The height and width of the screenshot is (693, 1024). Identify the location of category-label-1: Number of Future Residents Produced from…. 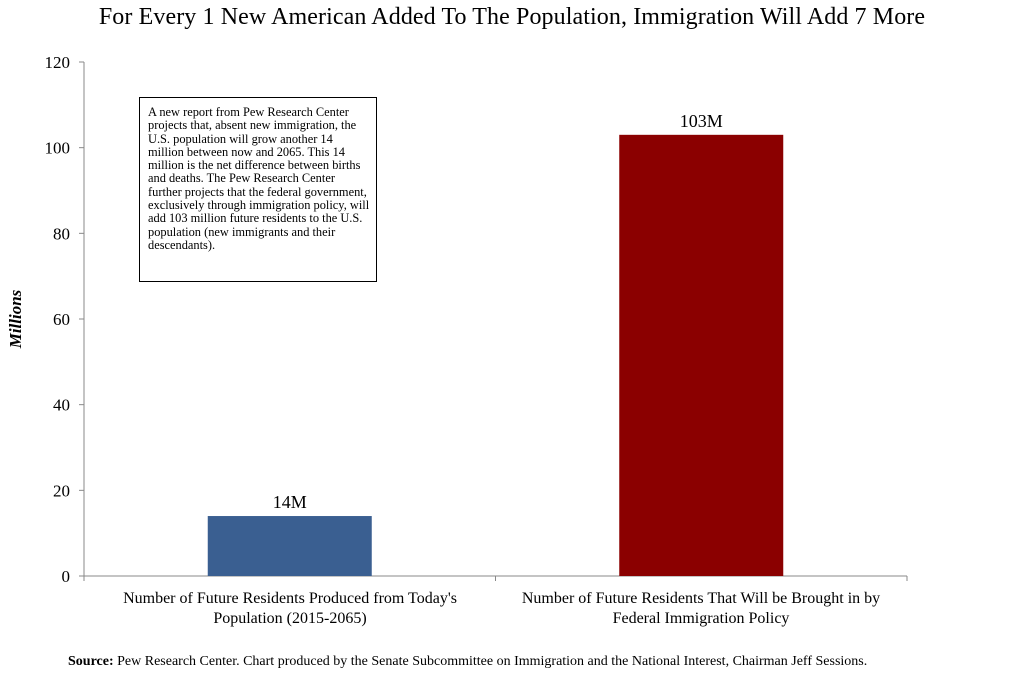
(290, 608).